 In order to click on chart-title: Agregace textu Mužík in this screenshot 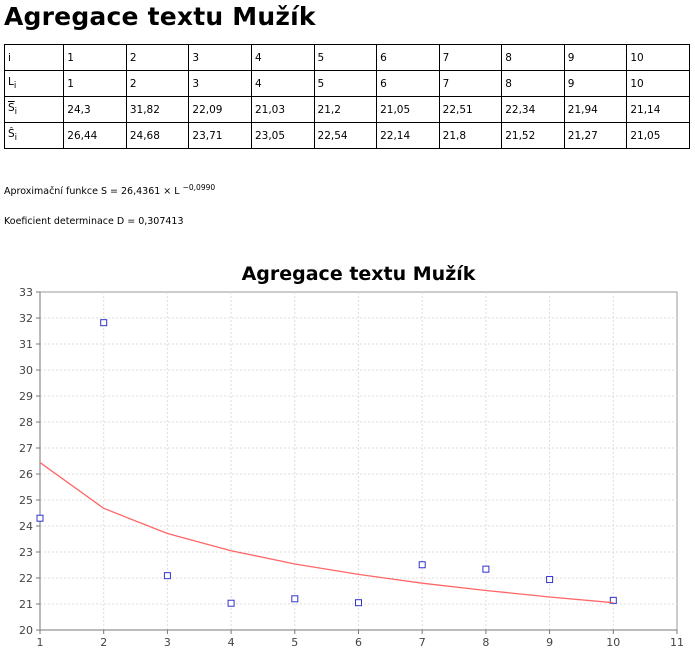, I will do `click(359, 274)`.